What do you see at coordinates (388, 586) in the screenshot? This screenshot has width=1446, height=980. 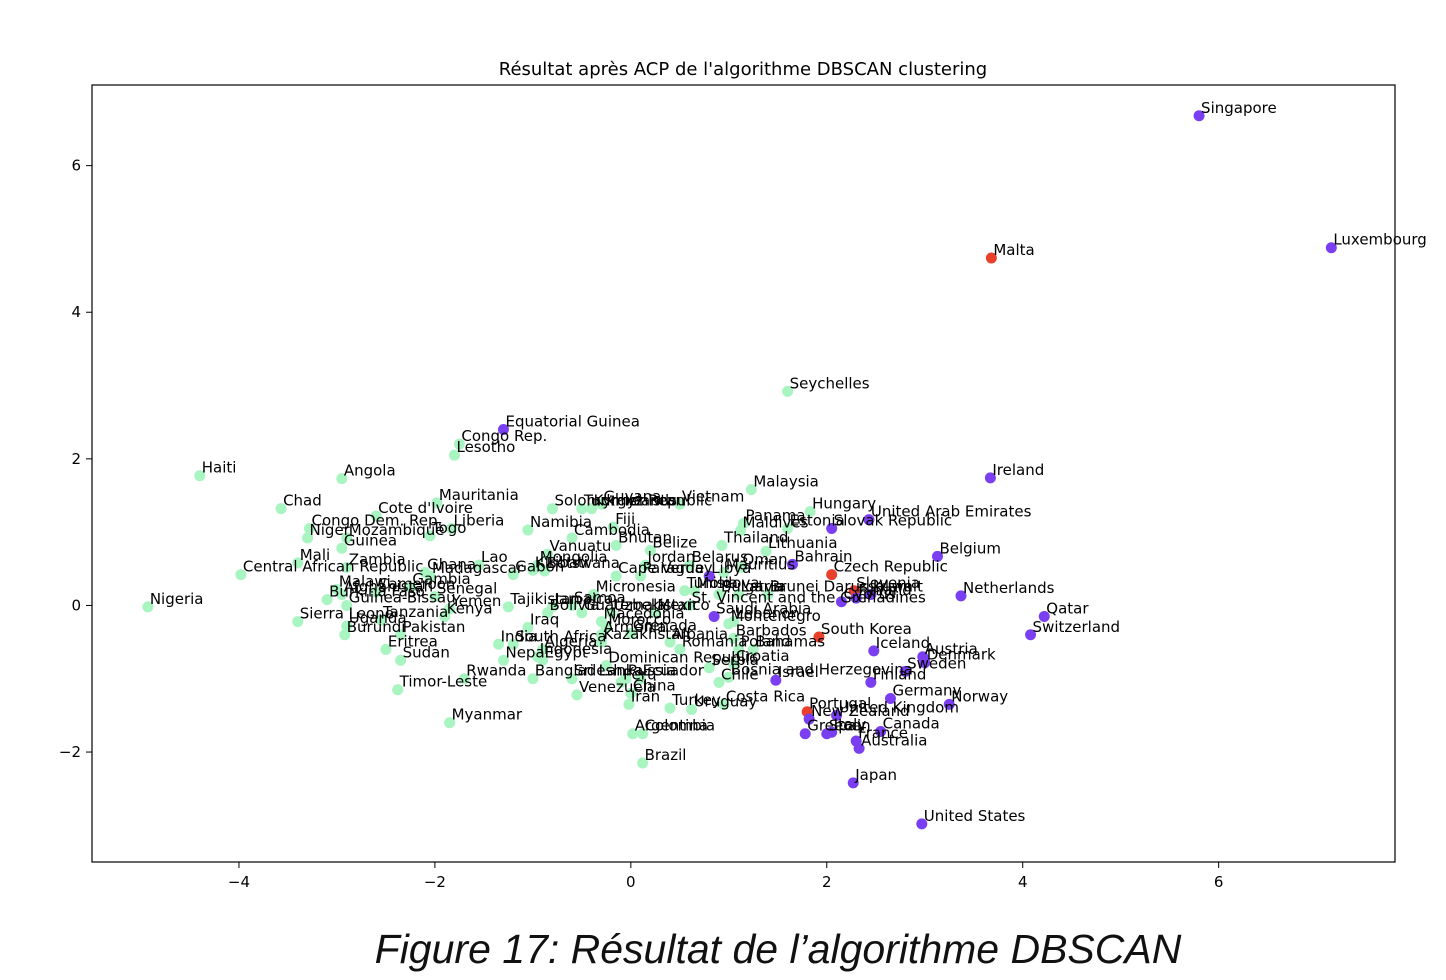 I see `point-label: Afghanistan` at bounding box center [388, 586].